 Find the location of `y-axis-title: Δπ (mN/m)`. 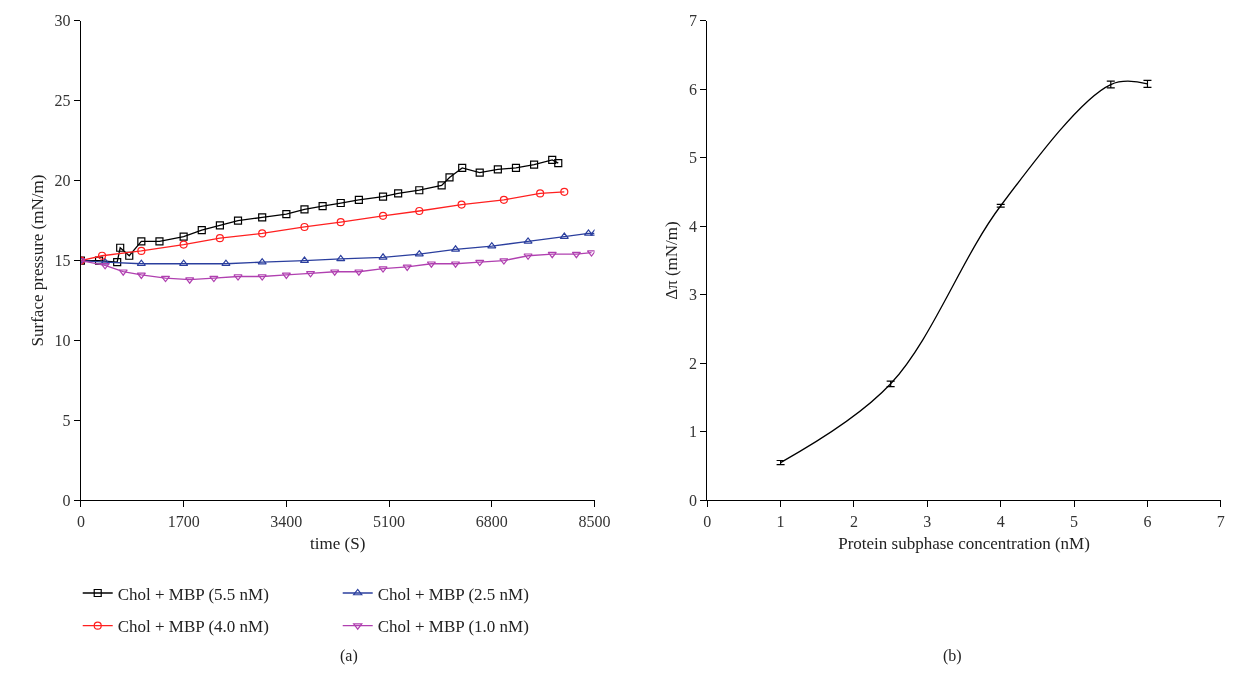

y-axis-title: Δπ (mN/m) is located at coordinates (672, 260).